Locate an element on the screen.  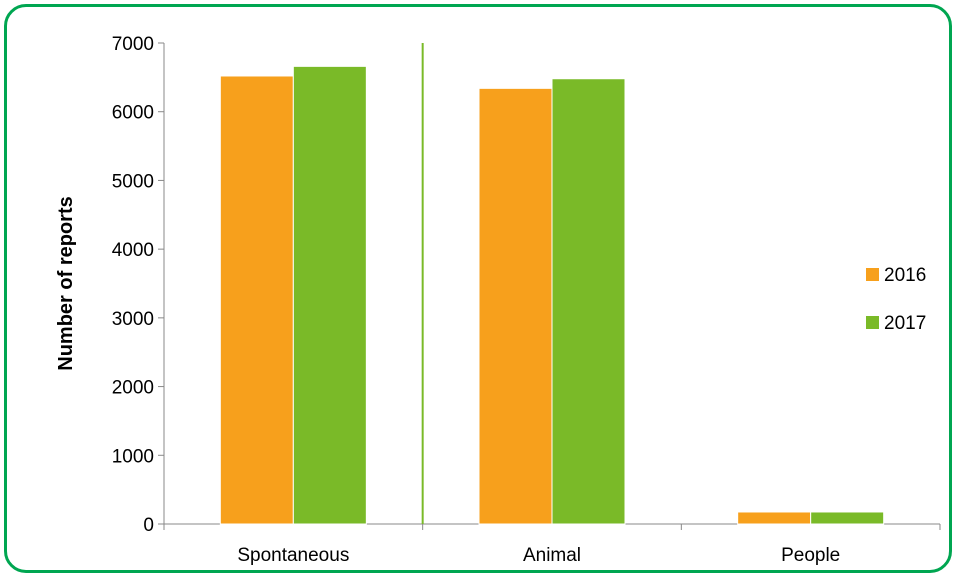
bar-2017-spontaneous is located at coordinates (329, 295).